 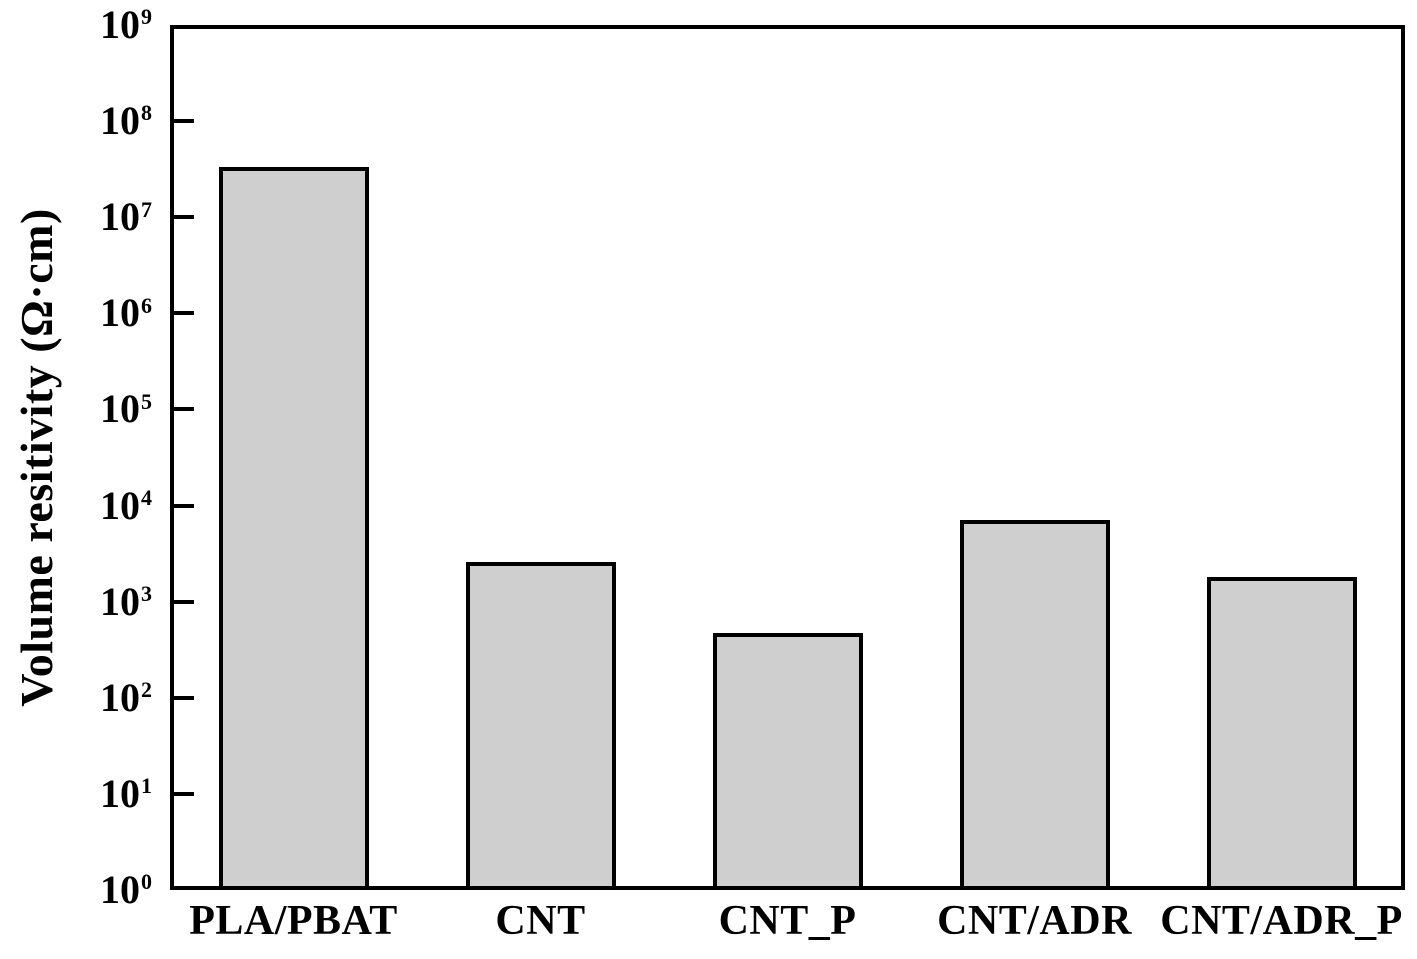 What do you see at coordinates (126, 601) in the screenshot?
I see `y-tick-label: 10³` at bounding box center [126, 601].